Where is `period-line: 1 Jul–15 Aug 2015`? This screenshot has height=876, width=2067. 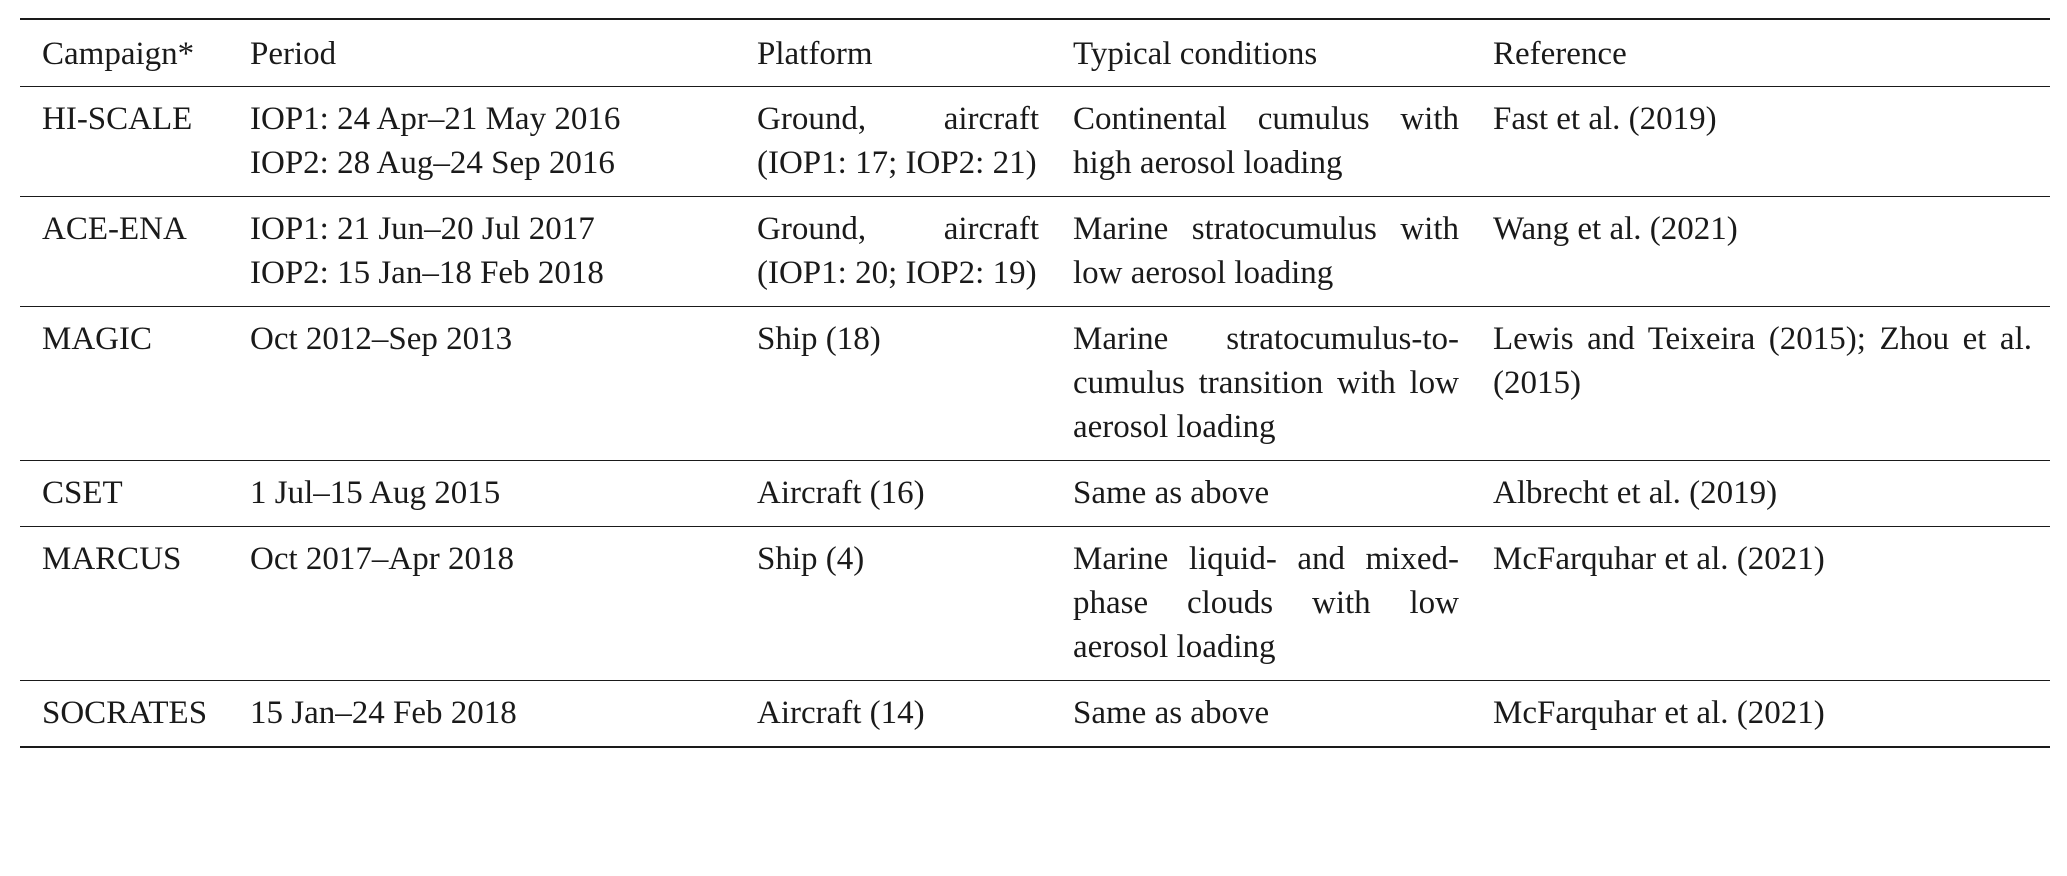 period-line: 1 Jul–15 Aug 2015 is located at coordinates (375, 493).